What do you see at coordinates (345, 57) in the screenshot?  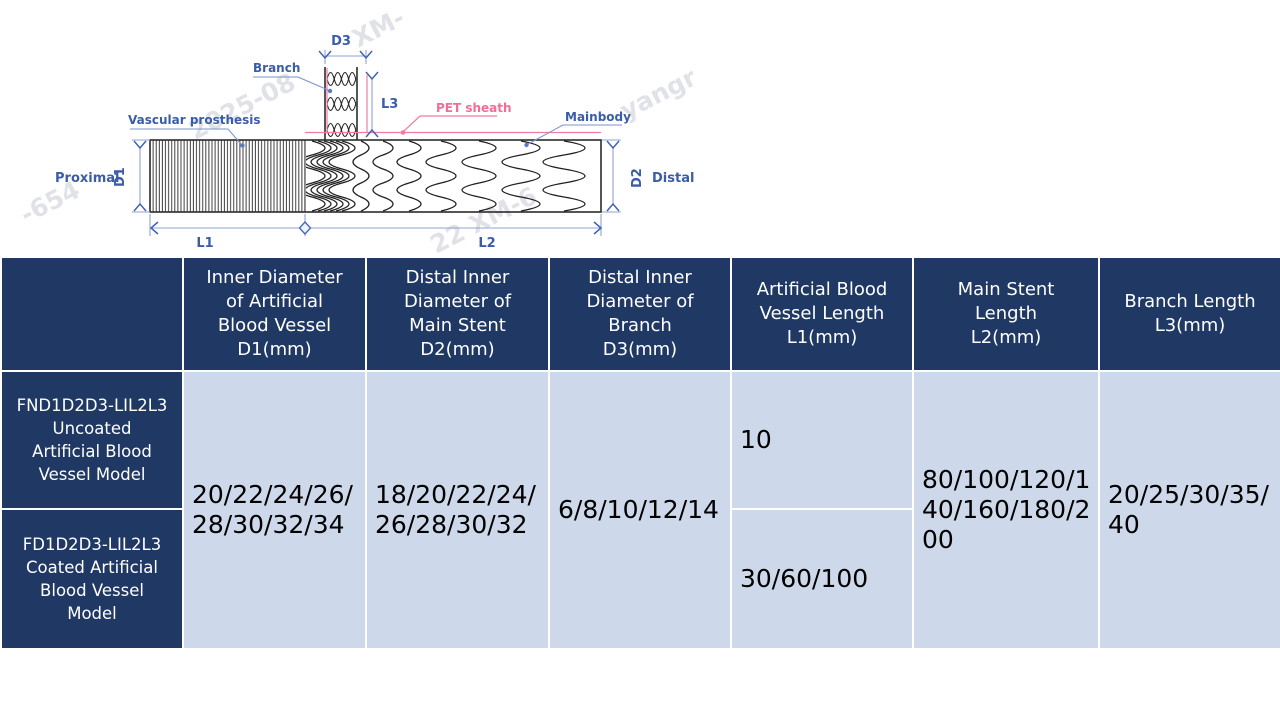 I see `dimension-d3` at bounding box center [345, 57].